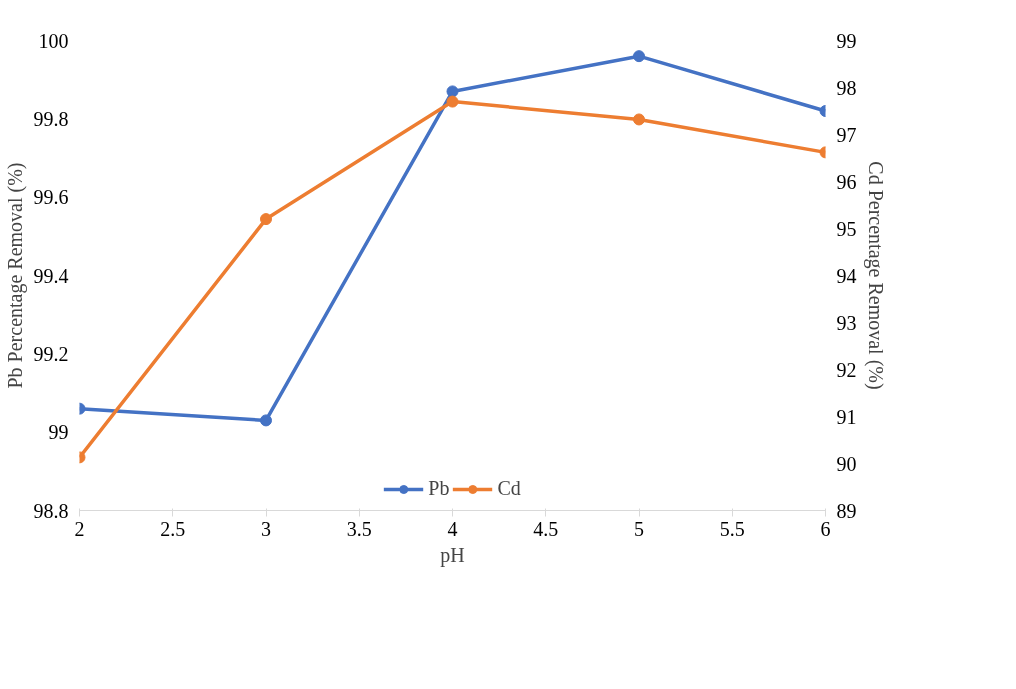 The width and height of the screenshot is (1016, 689). Describe the element at coordinates (846, 87) in the screenshot. I see `y2-tick-label: 98` at that location.